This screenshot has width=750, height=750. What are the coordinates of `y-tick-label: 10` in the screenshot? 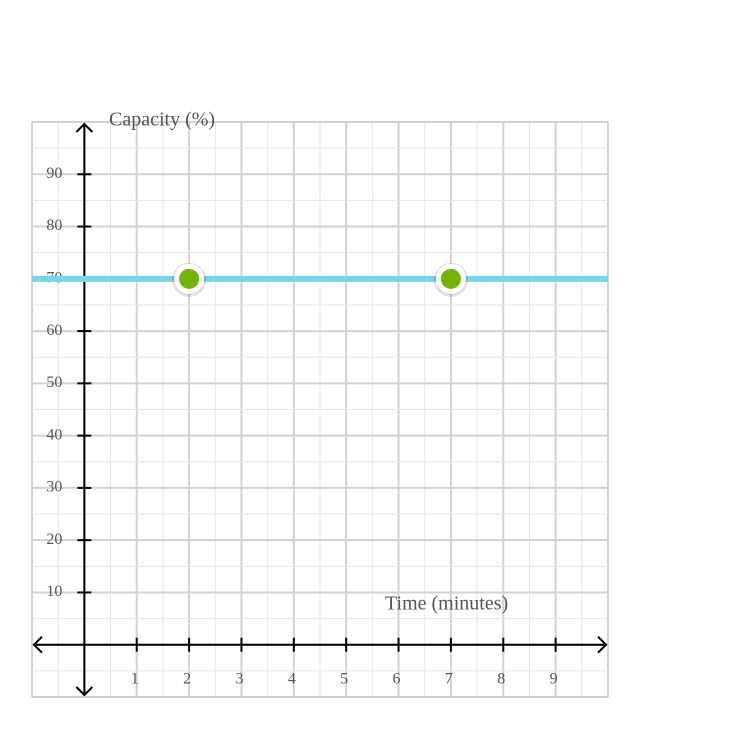 It's located at (54, 591).